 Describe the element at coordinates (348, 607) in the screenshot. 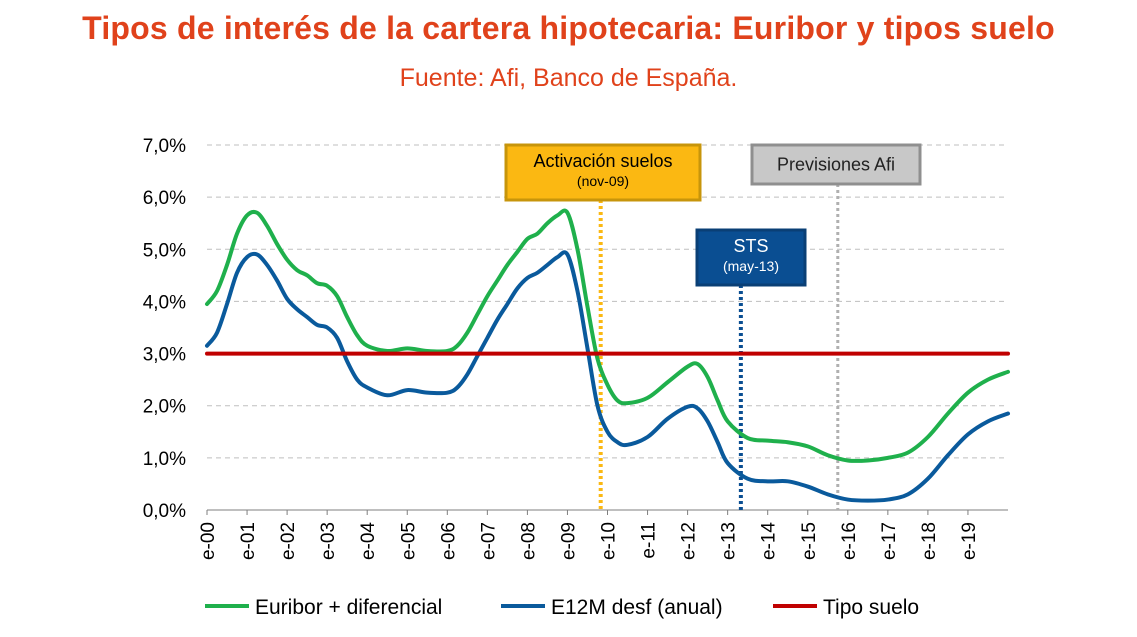

I see `legend-label: Euribor + diferencial` at that location.